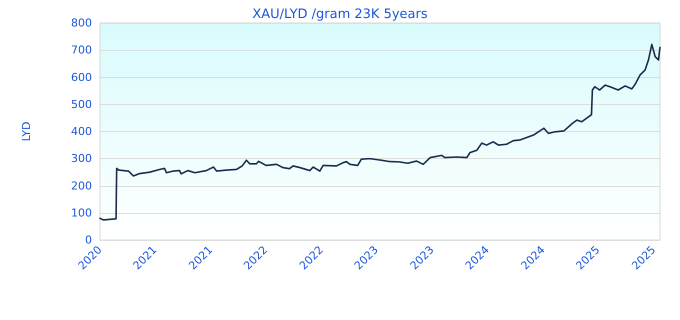  I want to click on y-tick-label: 200, so click(81, 185).